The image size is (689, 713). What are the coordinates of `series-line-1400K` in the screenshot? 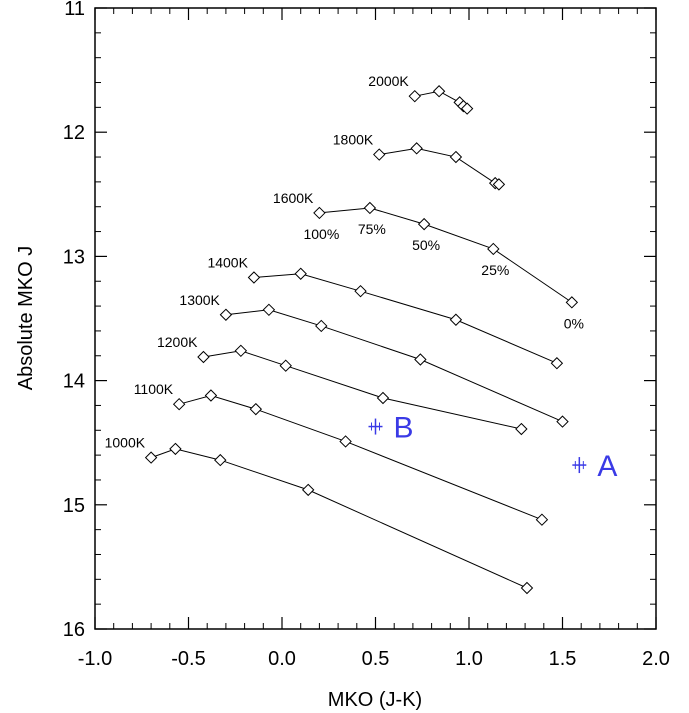 It's located at (405, 318).